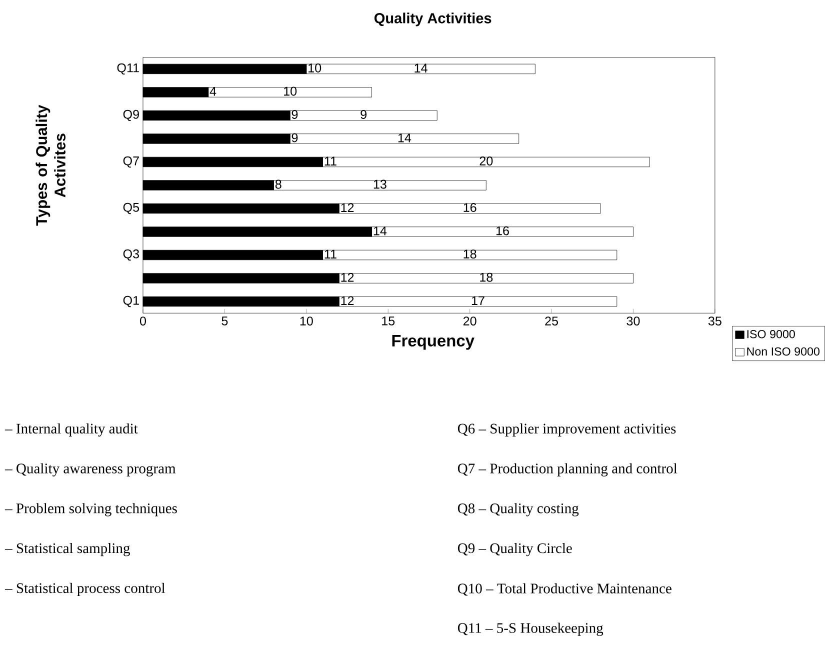 The width and height of the screenshot is (825, 652). Describe the element at coordinates (433, 19) in the screenshot. I see `chart-title: Quality Activities` at that location.